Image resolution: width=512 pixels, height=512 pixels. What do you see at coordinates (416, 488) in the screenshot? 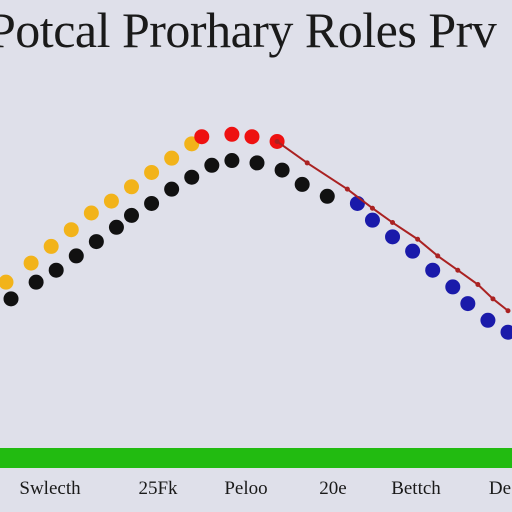
I see `x-tick-label-4: Bettch` at bounding box center [416, 488].